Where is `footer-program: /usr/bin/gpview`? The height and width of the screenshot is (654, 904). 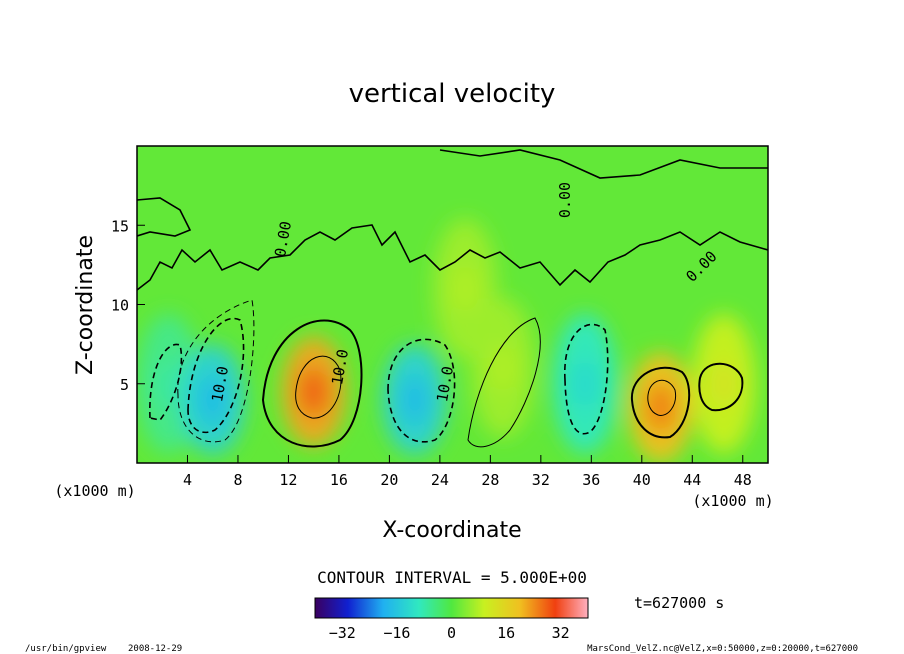
footer-program: /usr/bin/gpview is located at coordinates (66, 649).